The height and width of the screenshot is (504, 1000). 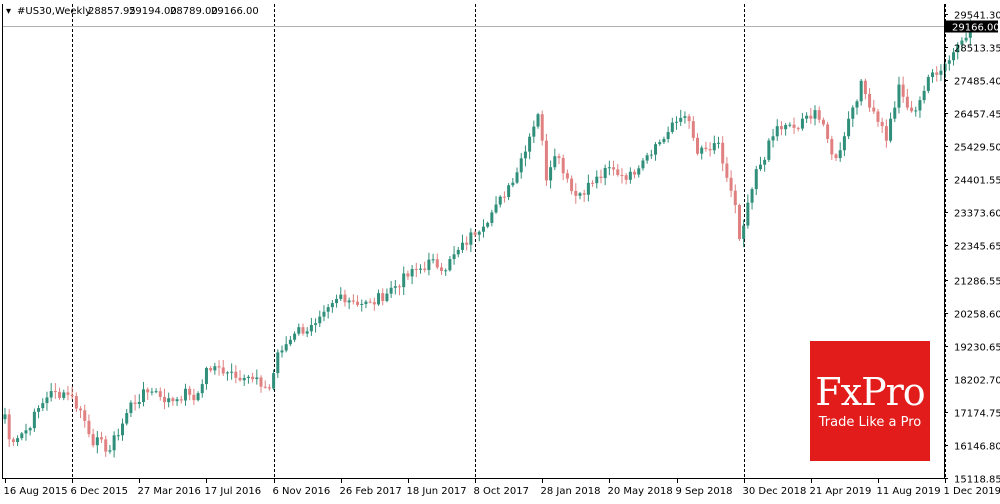 What do you see at coordinates (437, 491) in the screenshot?
I see `x-tick-label: 18 Jun 2017` at bounding box center [437, 491].